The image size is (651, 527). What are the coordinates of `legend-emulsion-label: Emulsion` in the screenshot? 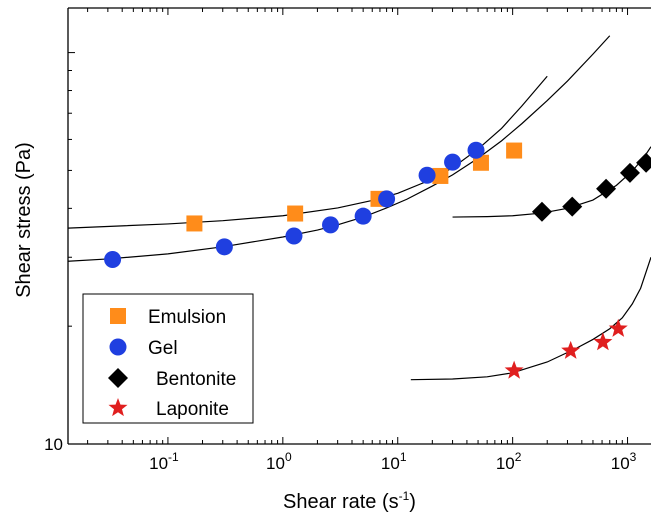 It's located at (187, 317).